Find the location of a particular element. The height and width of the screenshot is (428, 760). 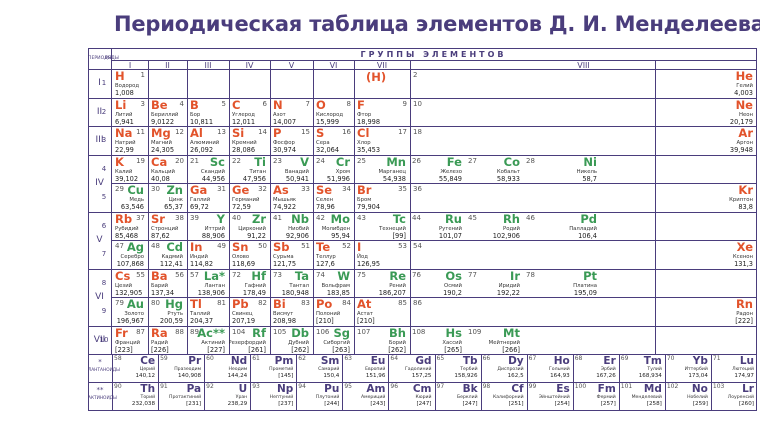

atomic-mass: [223] is located at coordinates (124, 349).